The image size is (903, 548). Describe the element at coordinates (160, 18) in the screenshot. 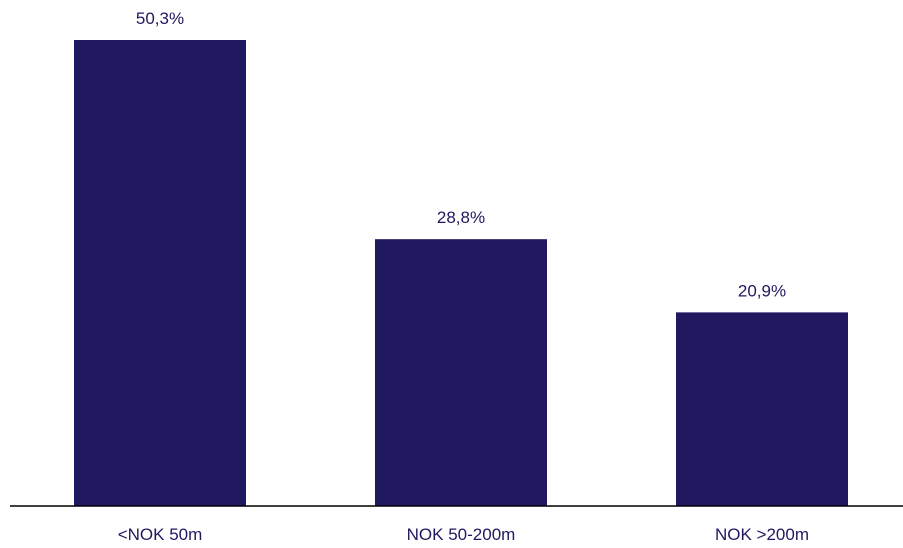

I see `data-label-1: 50,3%` at that location.